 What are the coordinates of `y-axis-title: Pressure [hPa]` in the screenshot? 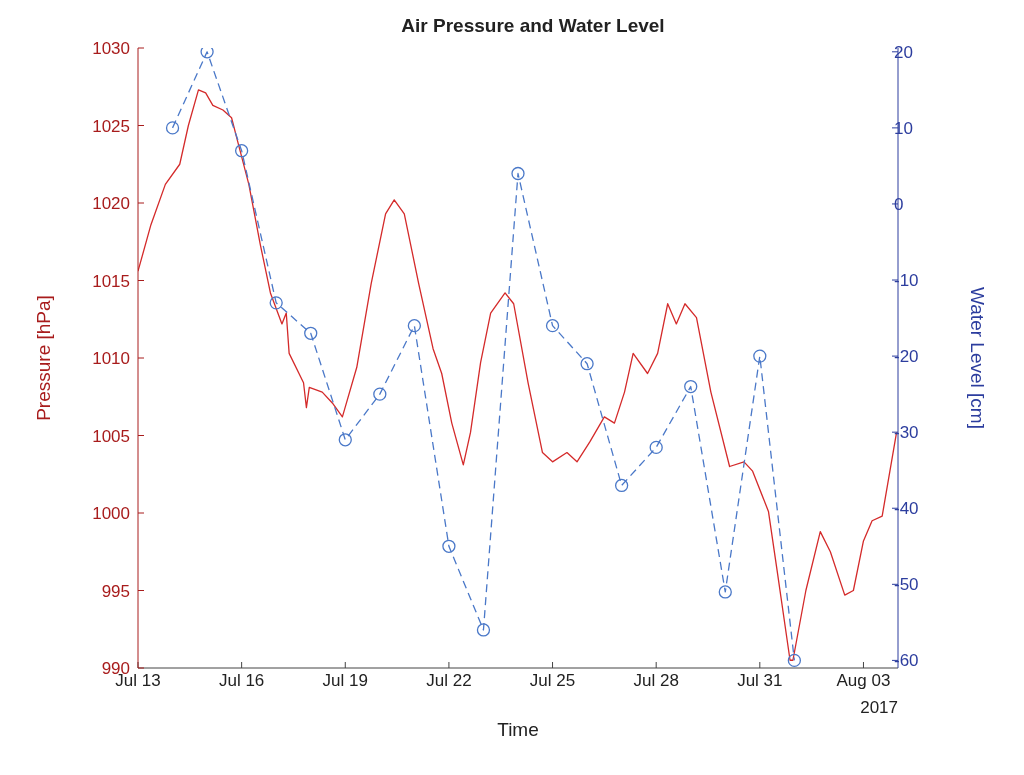 It's located at (43, 358).